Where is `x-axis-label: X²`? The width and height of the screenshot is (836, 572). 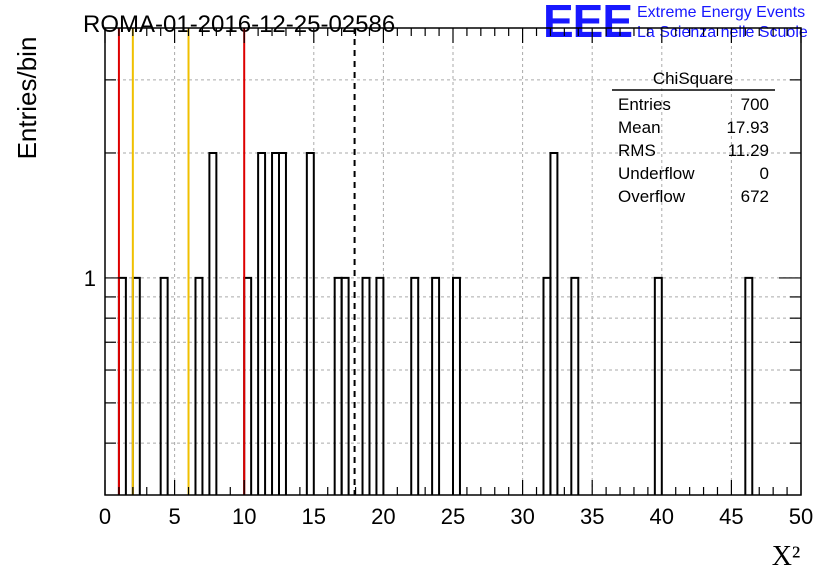 x-axis-label: X² is located at coordinates (786, 556).